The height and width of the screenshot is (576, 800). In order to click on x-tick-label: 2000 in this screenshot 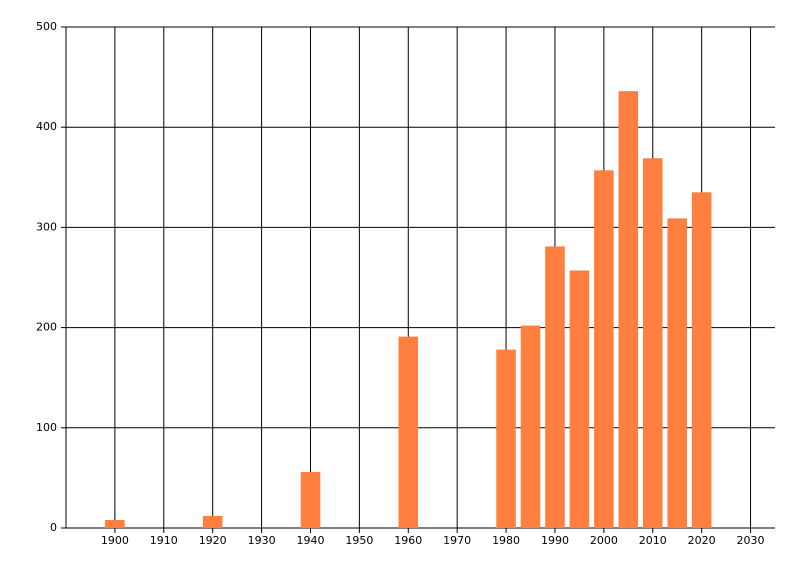, I will do `click(604, 540)`.